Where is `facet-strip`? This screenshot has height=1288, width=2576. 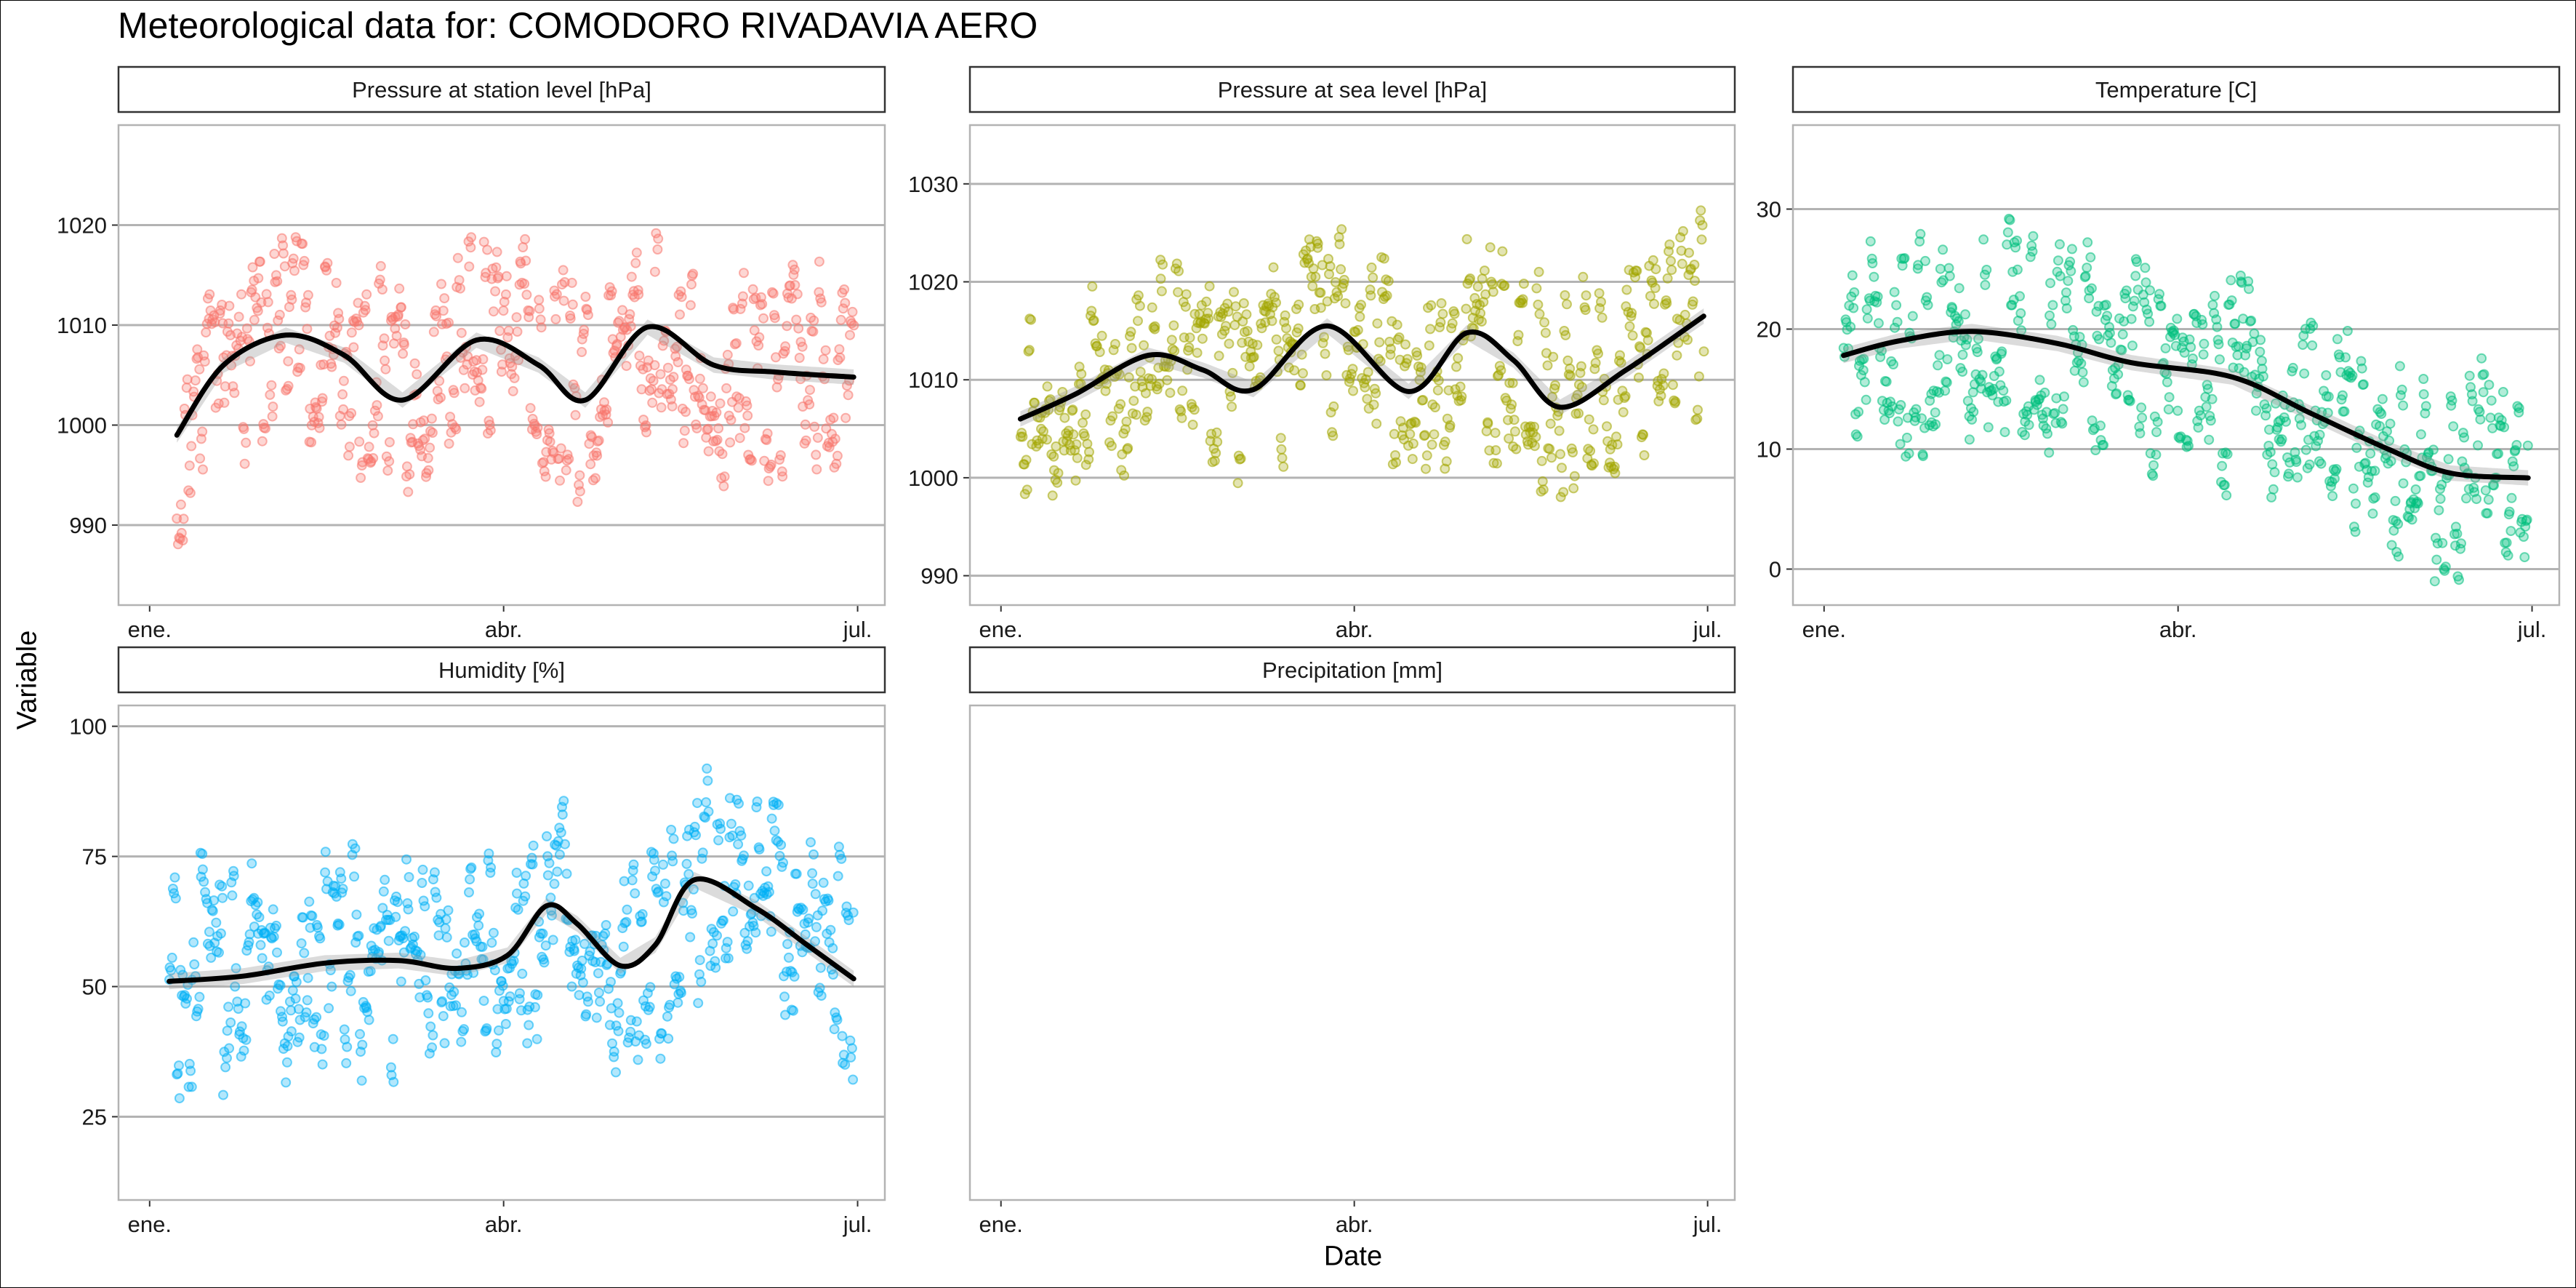
facet-strip is located at coordinates (1352, 89).